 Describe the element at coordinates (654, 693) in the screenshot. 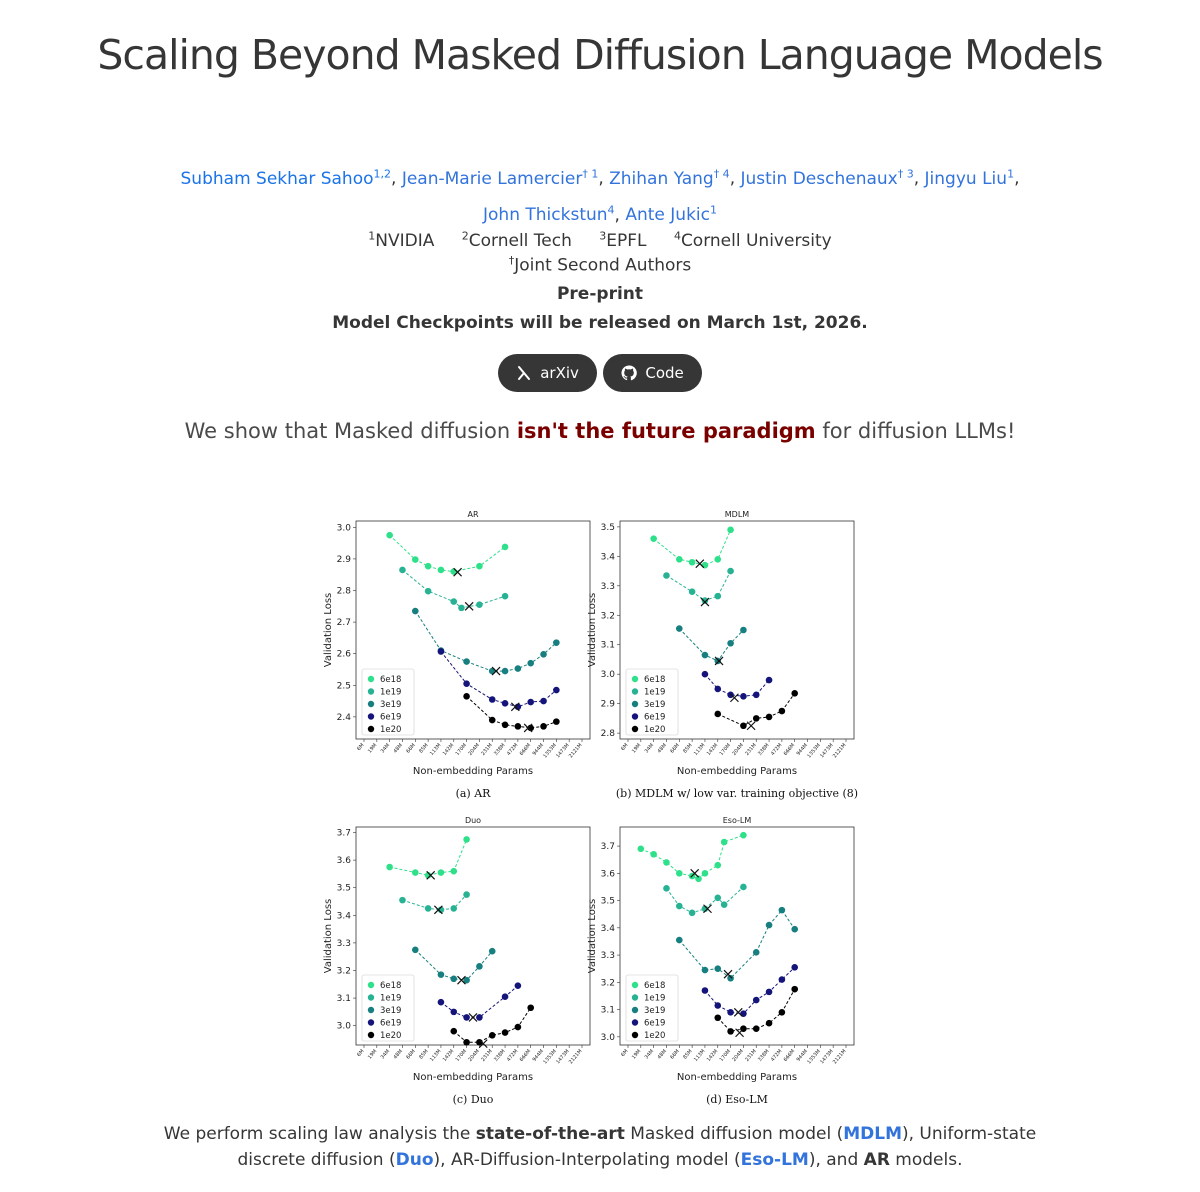

I see `legend-entry: 1e19` at that location.